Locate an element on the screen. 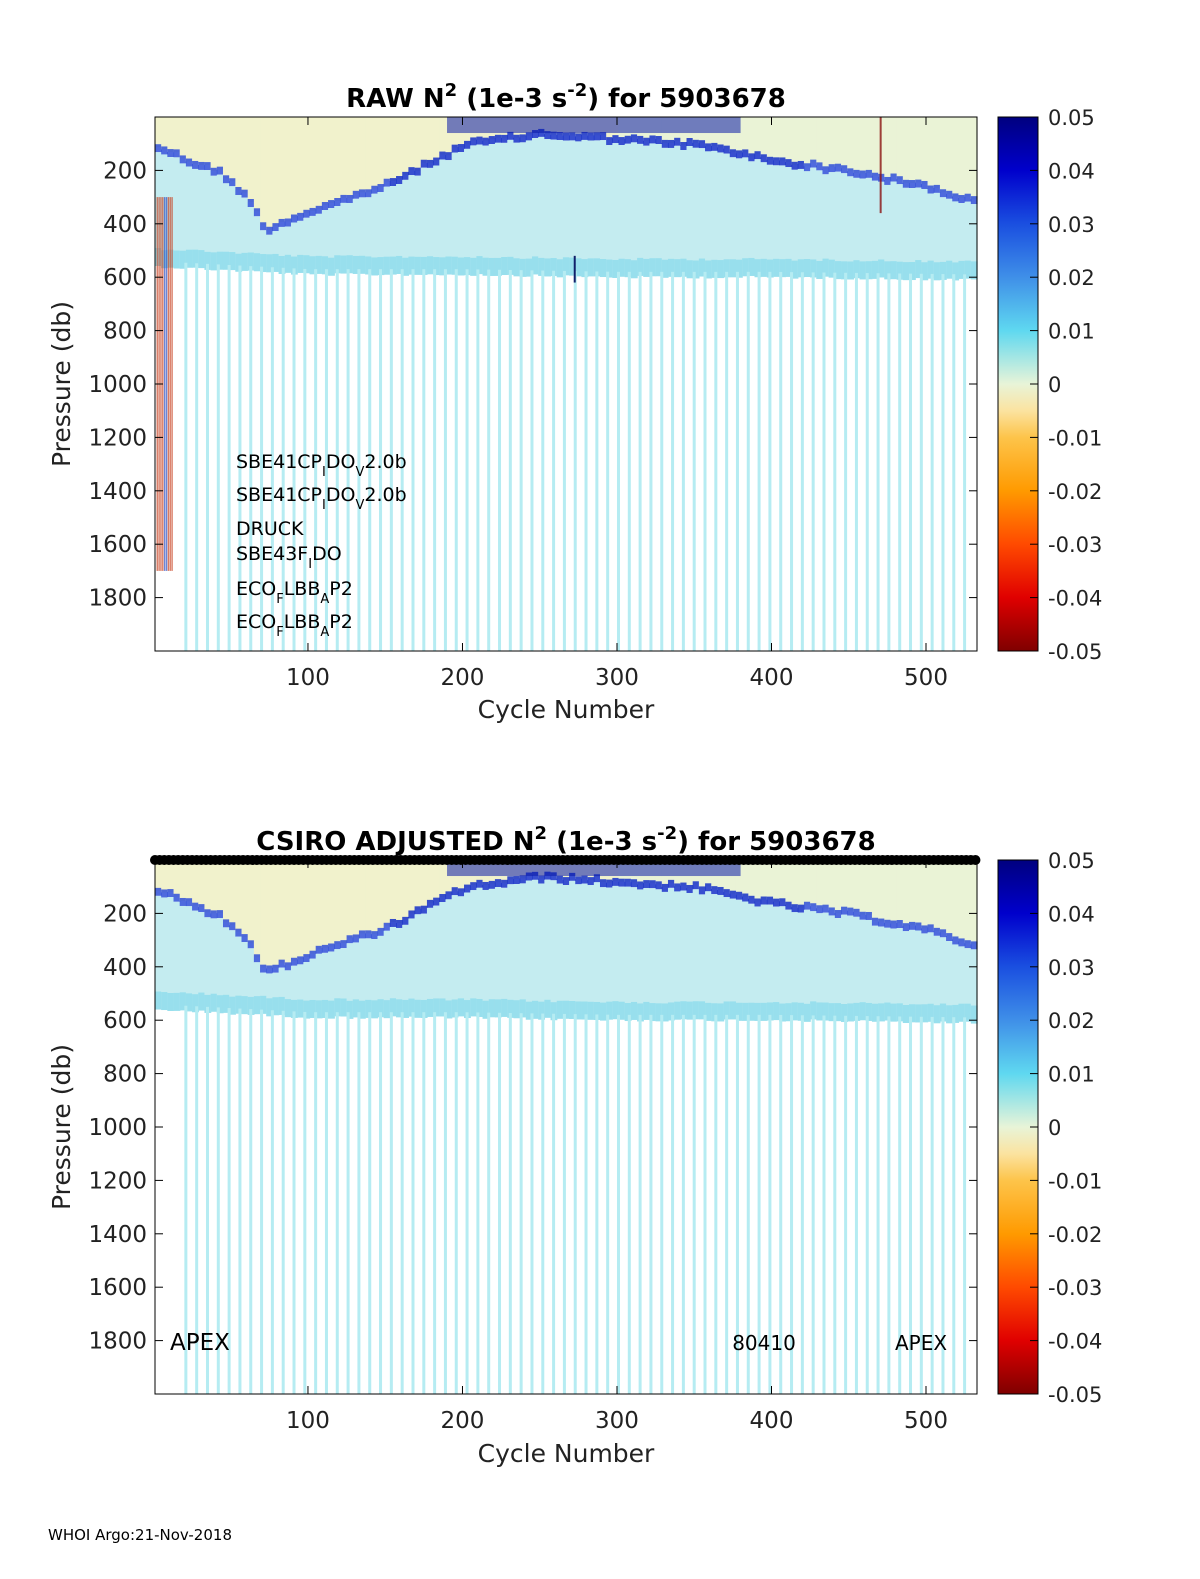  spike-mark is located at coordinates (880, 165).